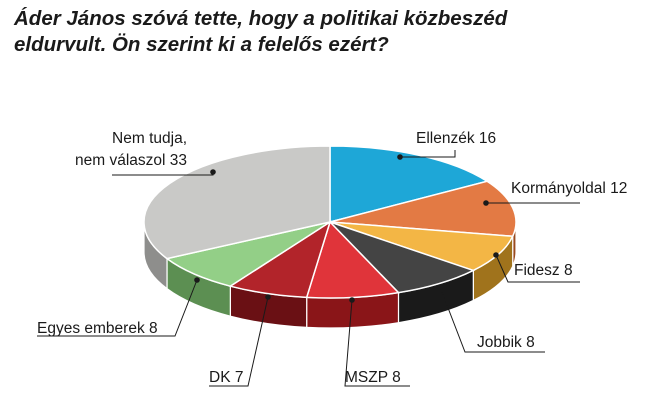 The image size is (660, 403). What do you see at coordinates (506, 342) in the screenshot?
I see `slice-label-jobbik: Jobbik 8` at bounding box center [506, 342].